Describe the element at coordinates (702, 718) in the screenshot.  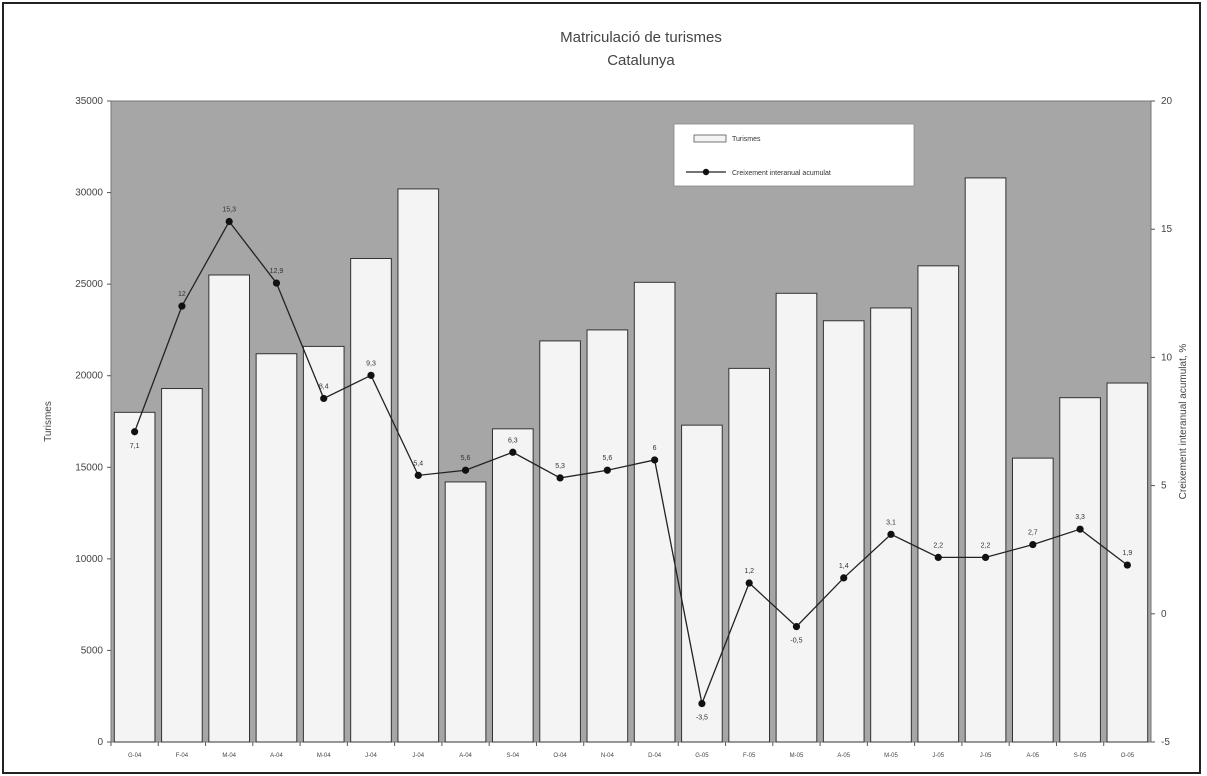
I see `growth-data-label: -3,5` at that location.